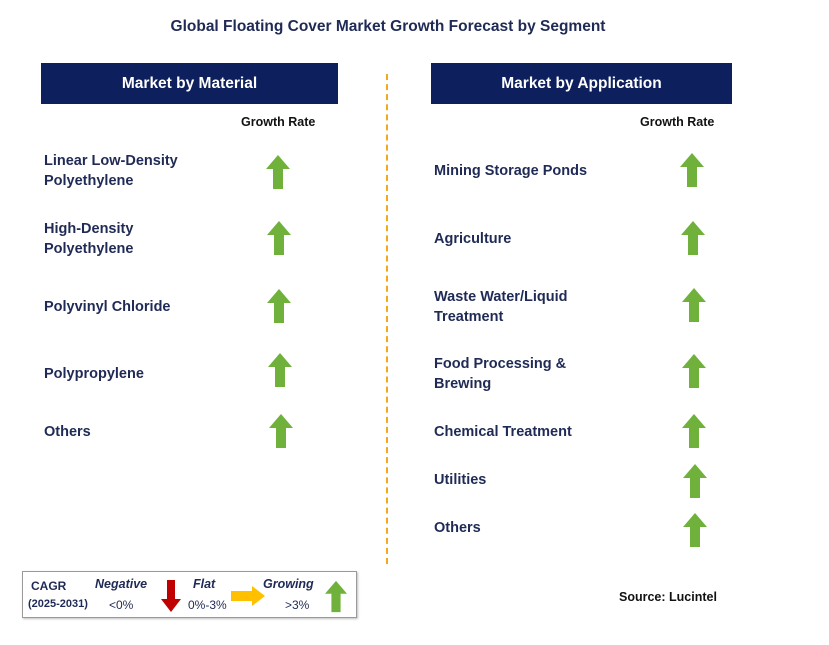 The image size is (829, 645). I want to click on material-item-others: Others, so click(67, 432).